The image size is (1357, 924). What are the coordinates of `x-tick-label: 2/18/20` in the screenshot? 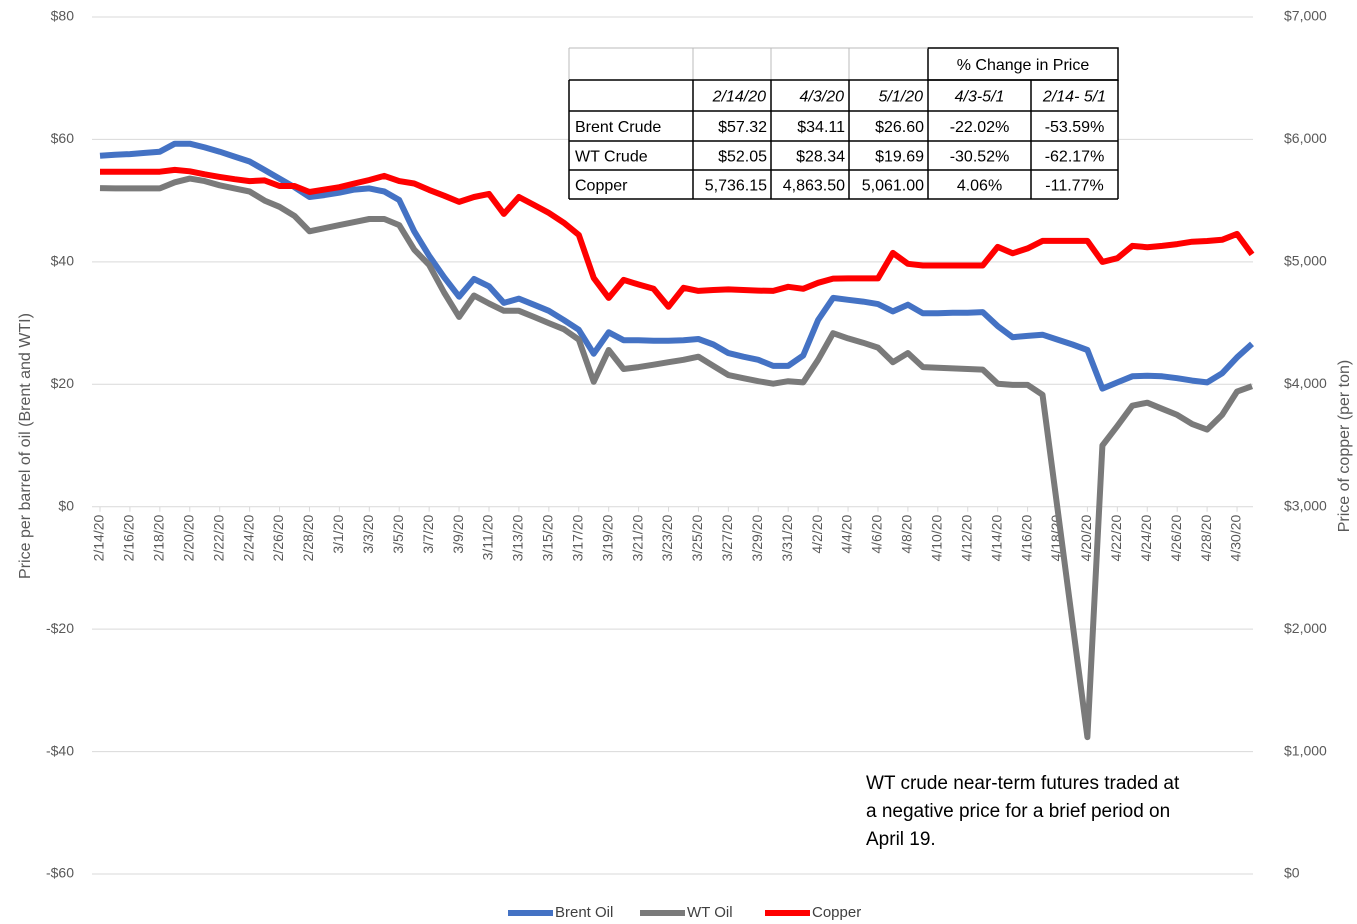 It's located at (159, 538).